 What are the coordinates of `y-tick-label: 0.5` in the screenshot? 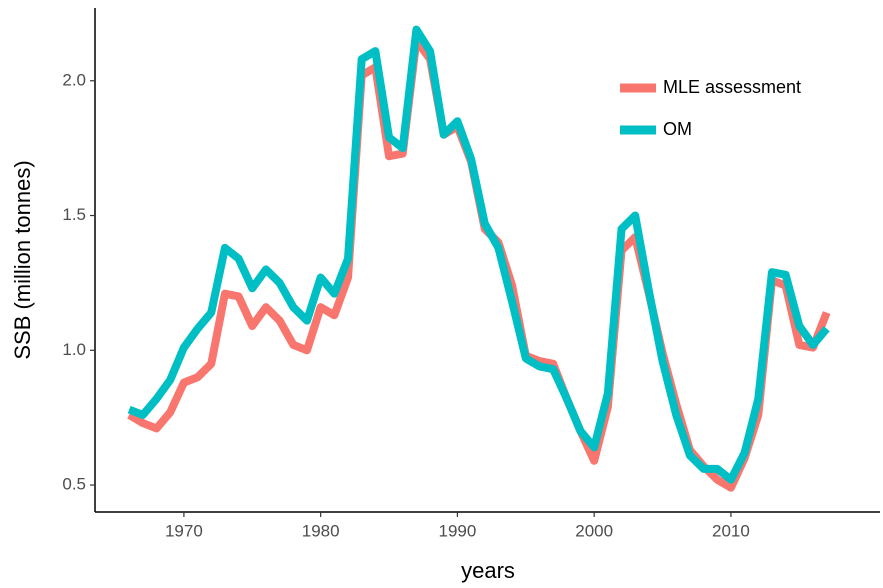 It's located at (74, 484).